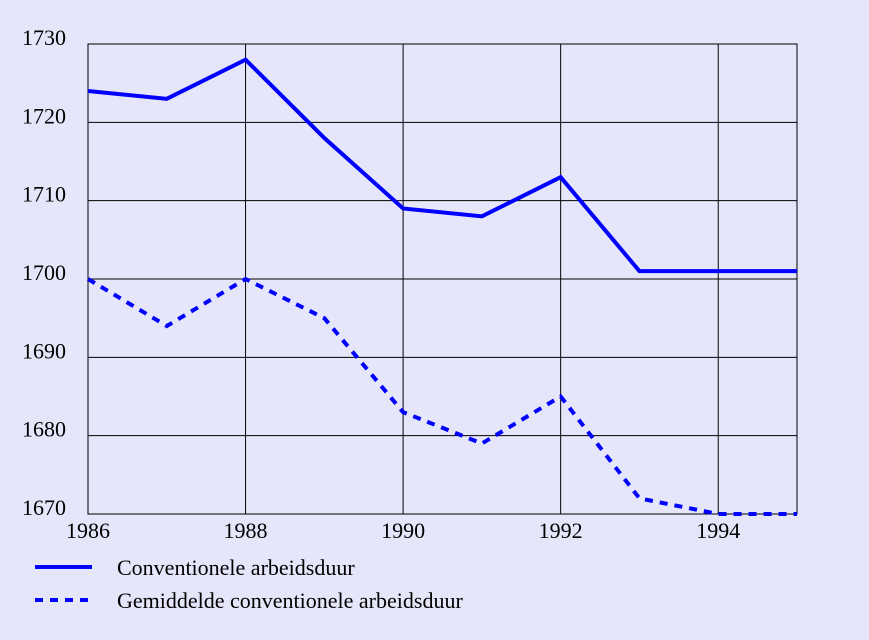  Describe the element at coordinates (718, 530) in the screenshot. I see `x-tick-label: 1994` at that location.